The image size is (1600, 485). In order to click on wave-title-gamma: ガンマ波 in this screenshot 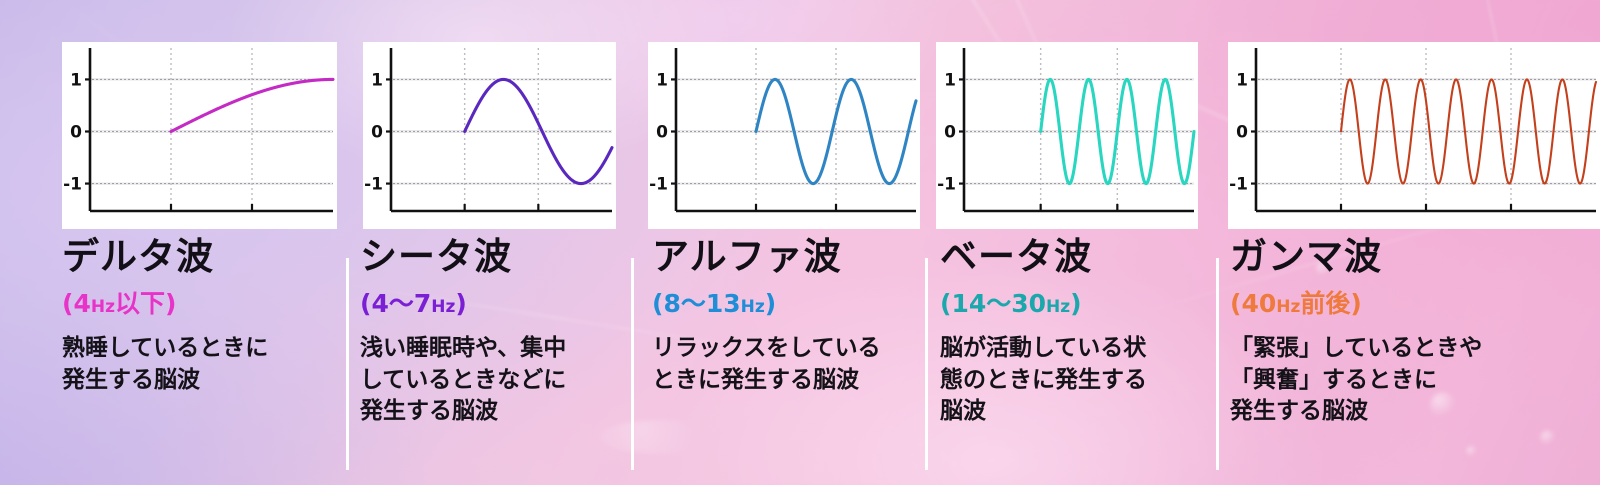, I will do `click(1306, 256)`.